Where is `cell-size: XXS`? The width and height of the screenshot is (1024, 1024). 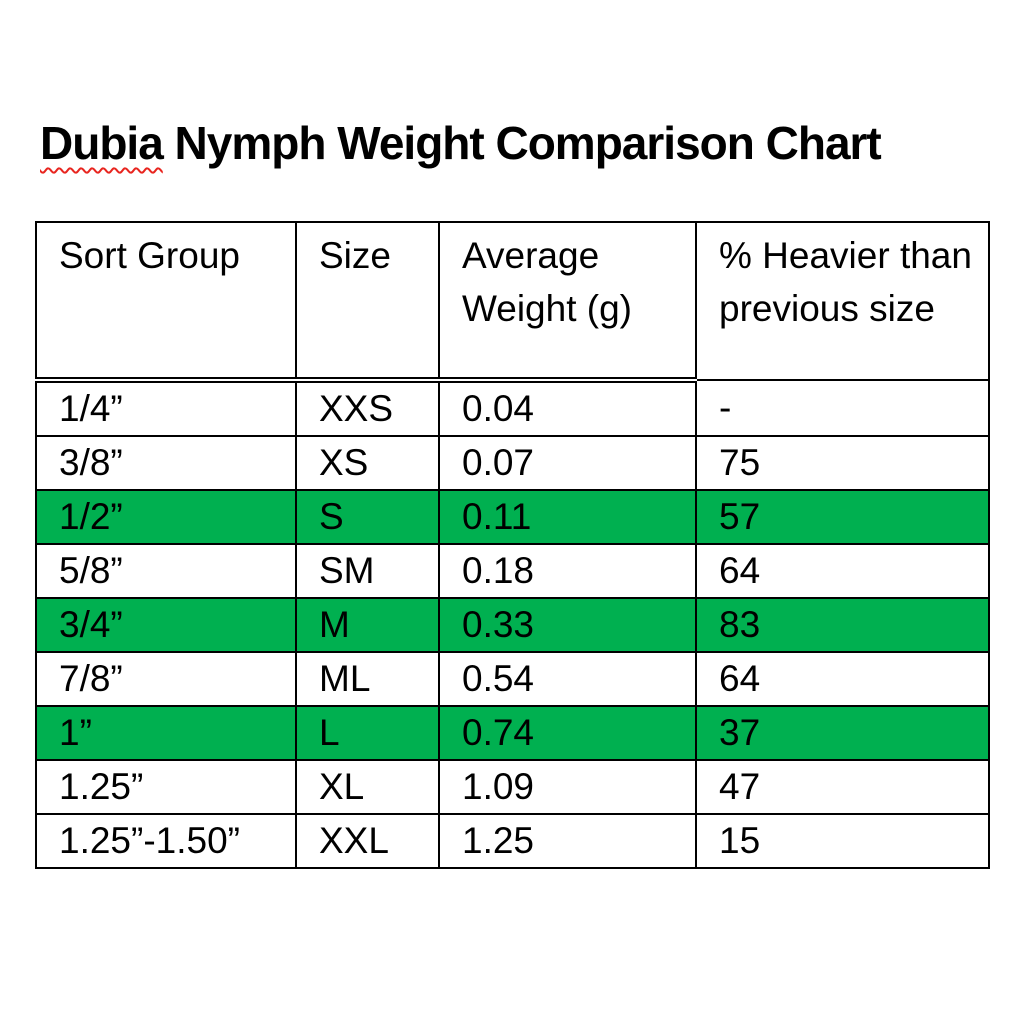
cell-size: XXS is located at coordinates (367, 407).